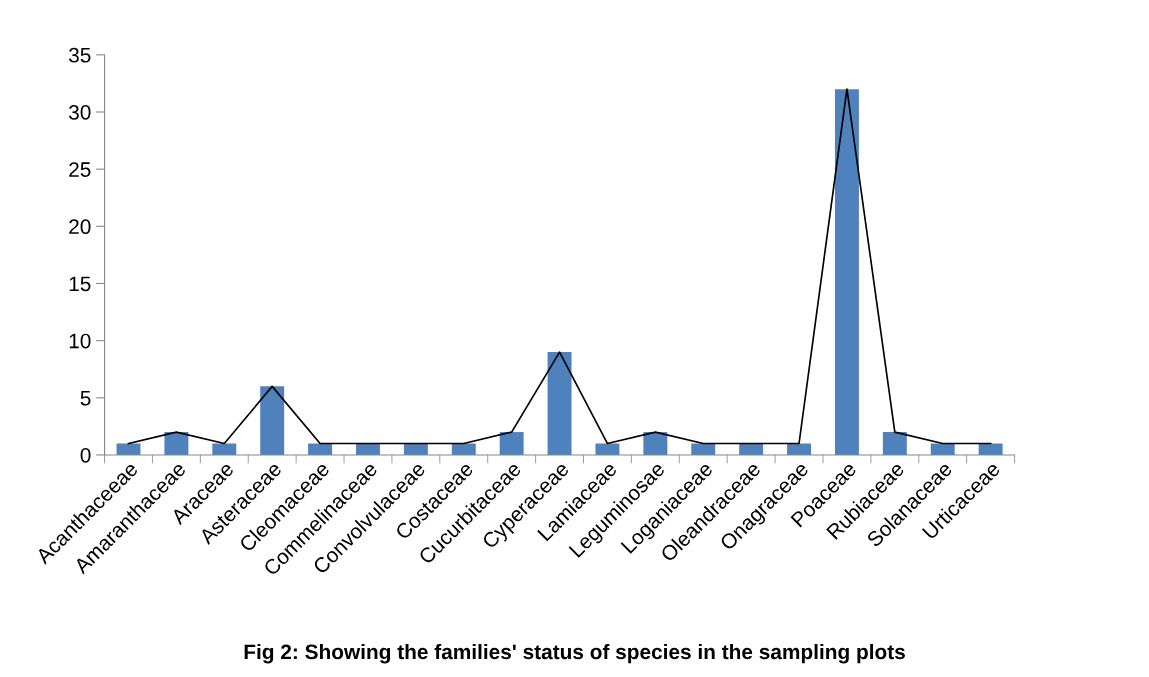 This screenshot has width=1149, height=677. What do you see at coordinates (79, 112) in the screenshot?
I see `y-tick-label: 30` at bounding box center [79, 112].